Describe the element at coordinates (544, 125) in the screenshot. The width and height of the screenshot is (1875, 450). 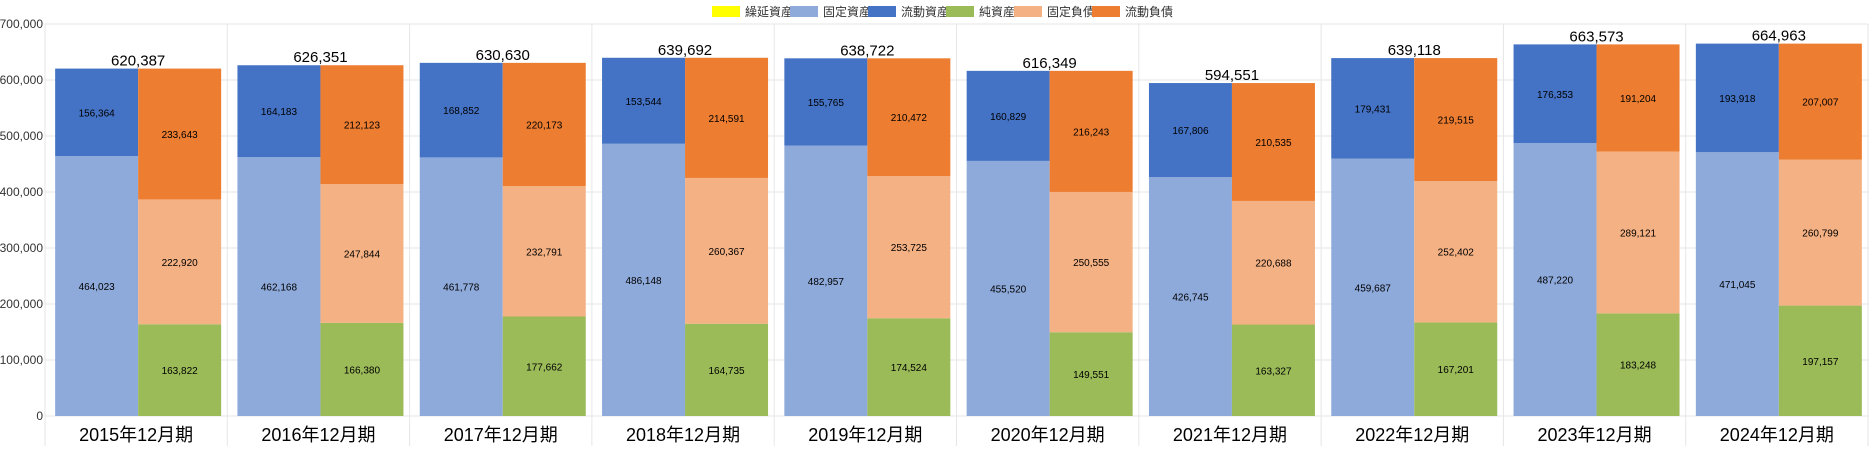
I see `data-label: 220,173` at that location.